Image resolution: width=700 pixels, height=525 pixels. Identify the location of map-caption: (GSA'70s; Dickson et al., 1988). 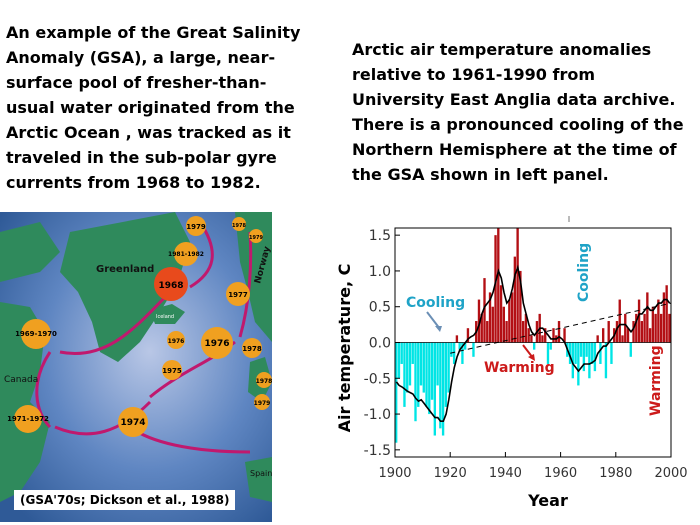
(125, 500).